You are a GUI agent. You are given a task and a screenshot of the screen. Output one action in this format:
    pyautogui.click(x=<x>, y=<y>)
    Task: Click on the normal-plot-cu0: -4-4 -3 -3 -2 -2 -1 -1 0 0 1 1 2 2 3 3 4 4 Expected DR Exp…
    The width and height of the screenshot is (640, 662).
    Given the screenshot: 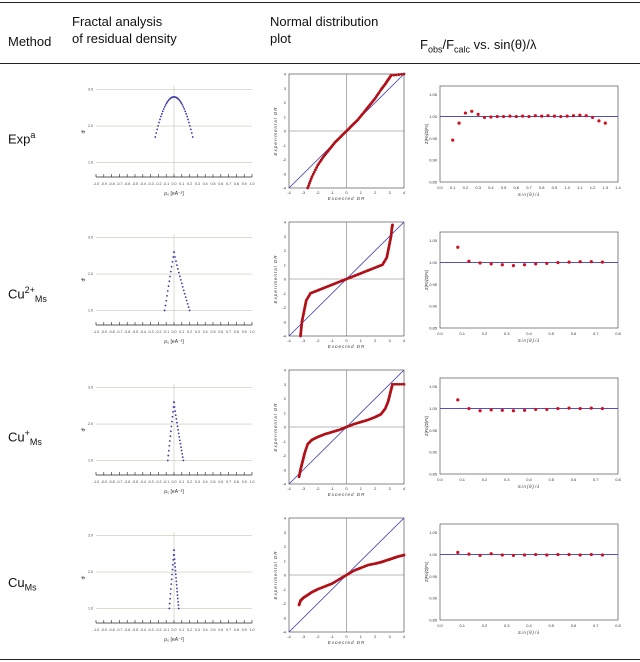 What is the action you would take?
    pyautogui.click(x=339, y=580)
    